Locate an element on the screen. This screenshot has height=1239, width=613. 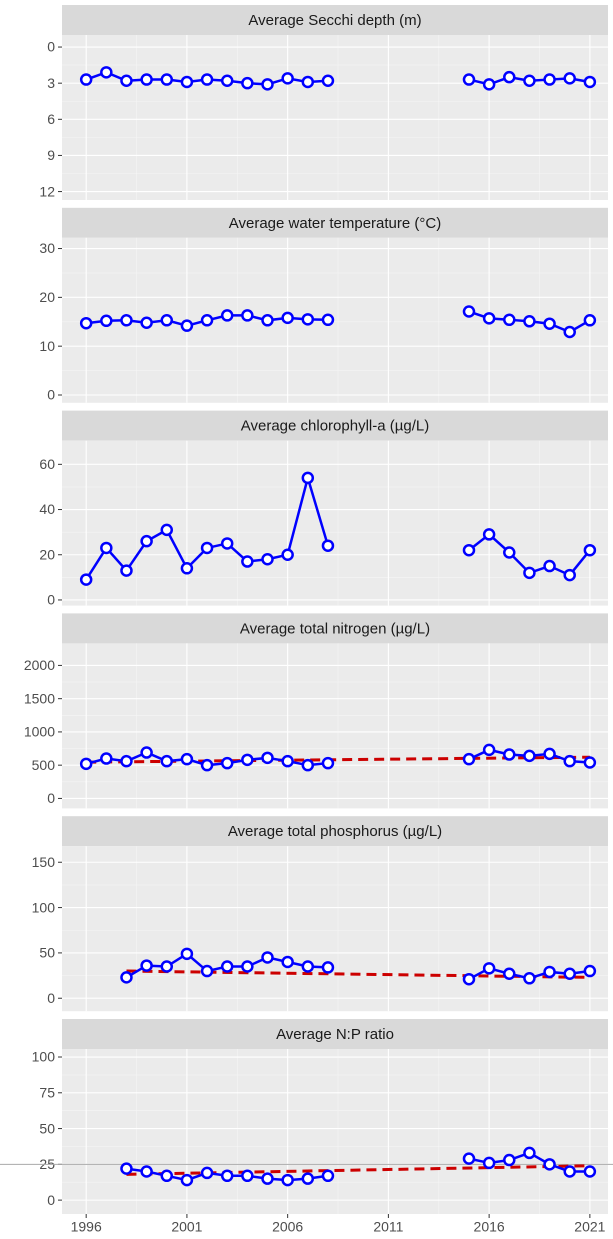
y-tick-label: 9 is located at coordinates (51, 155).